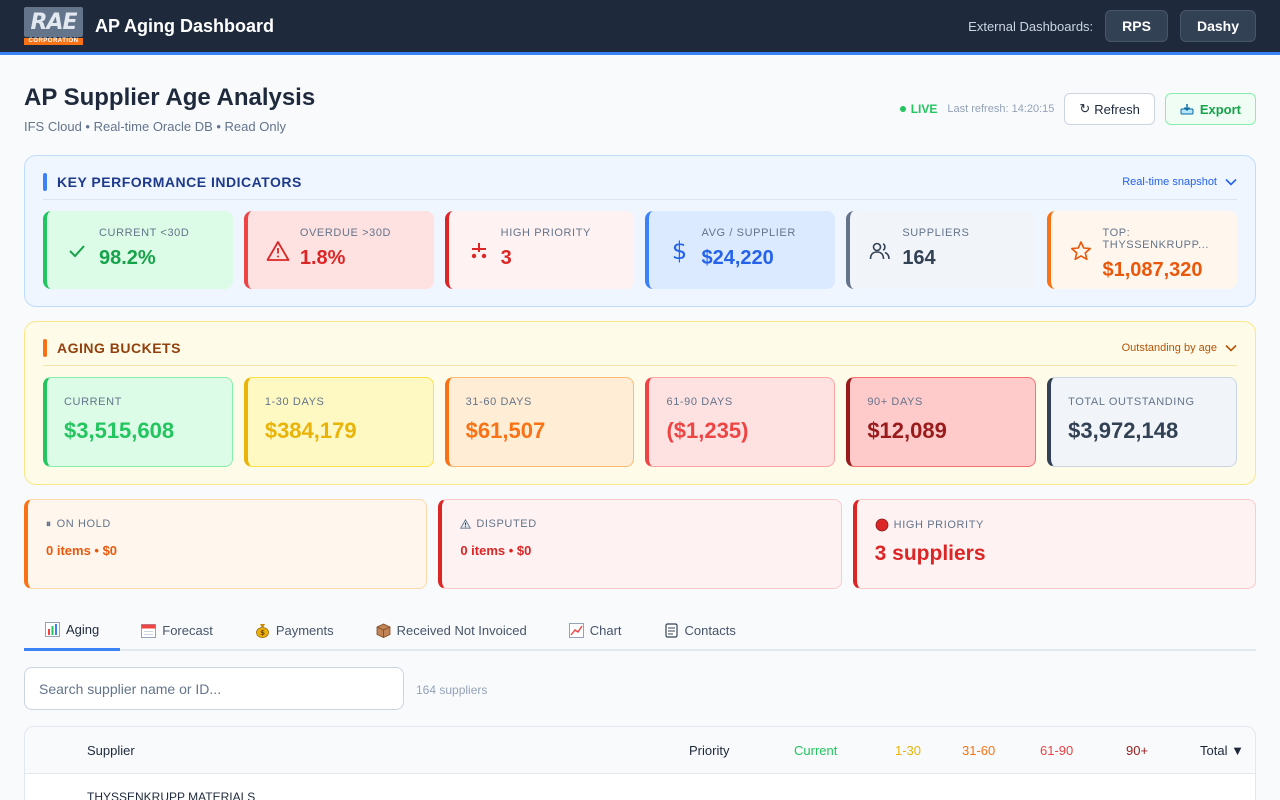 The width and height of the screenshot is (1280, 800). What do you see at coordinates (82, 550) in the screenshot?
I see `status-value: 0 items • $0` at bounding box center [82, 550].